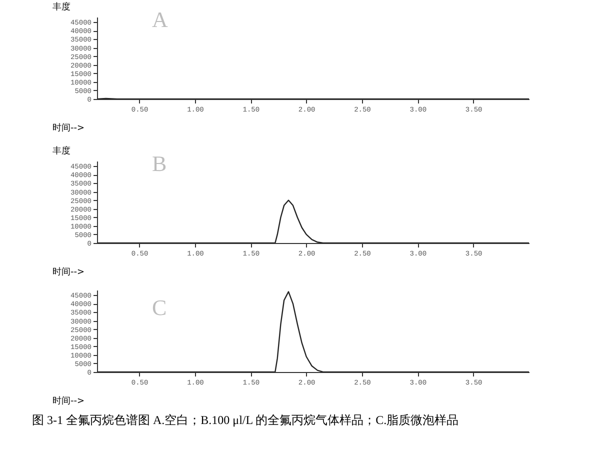  I want to click on chart-title: C, so click(159, 307).